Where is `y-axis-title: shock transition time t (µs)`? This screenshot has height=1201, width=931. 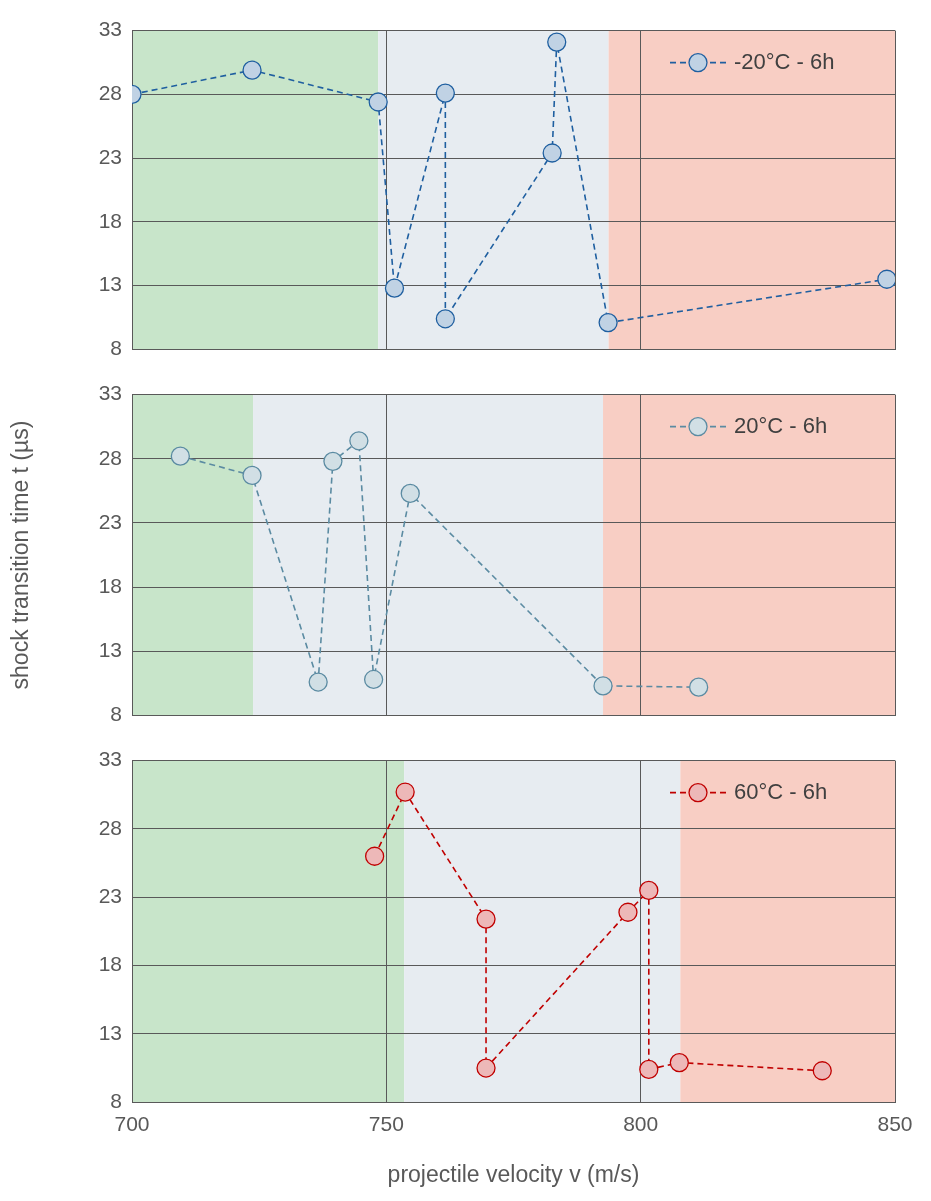 y-axis-title: shock transition time t (µs) is located at coordinates (20, 555).